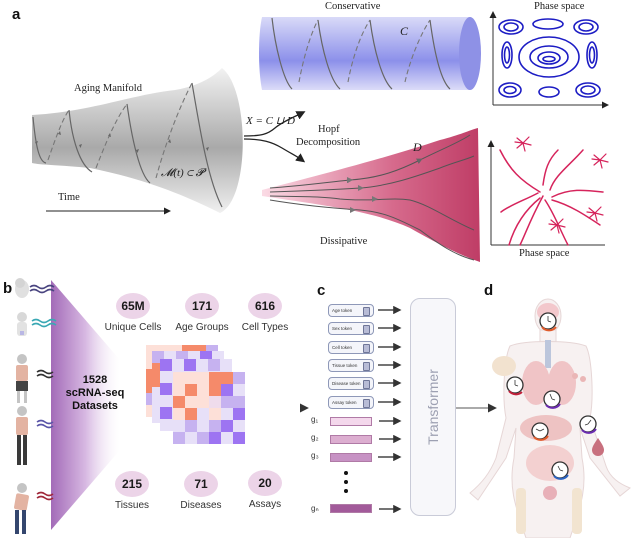  I want to click on datasets-funnel, so click(67, 406).